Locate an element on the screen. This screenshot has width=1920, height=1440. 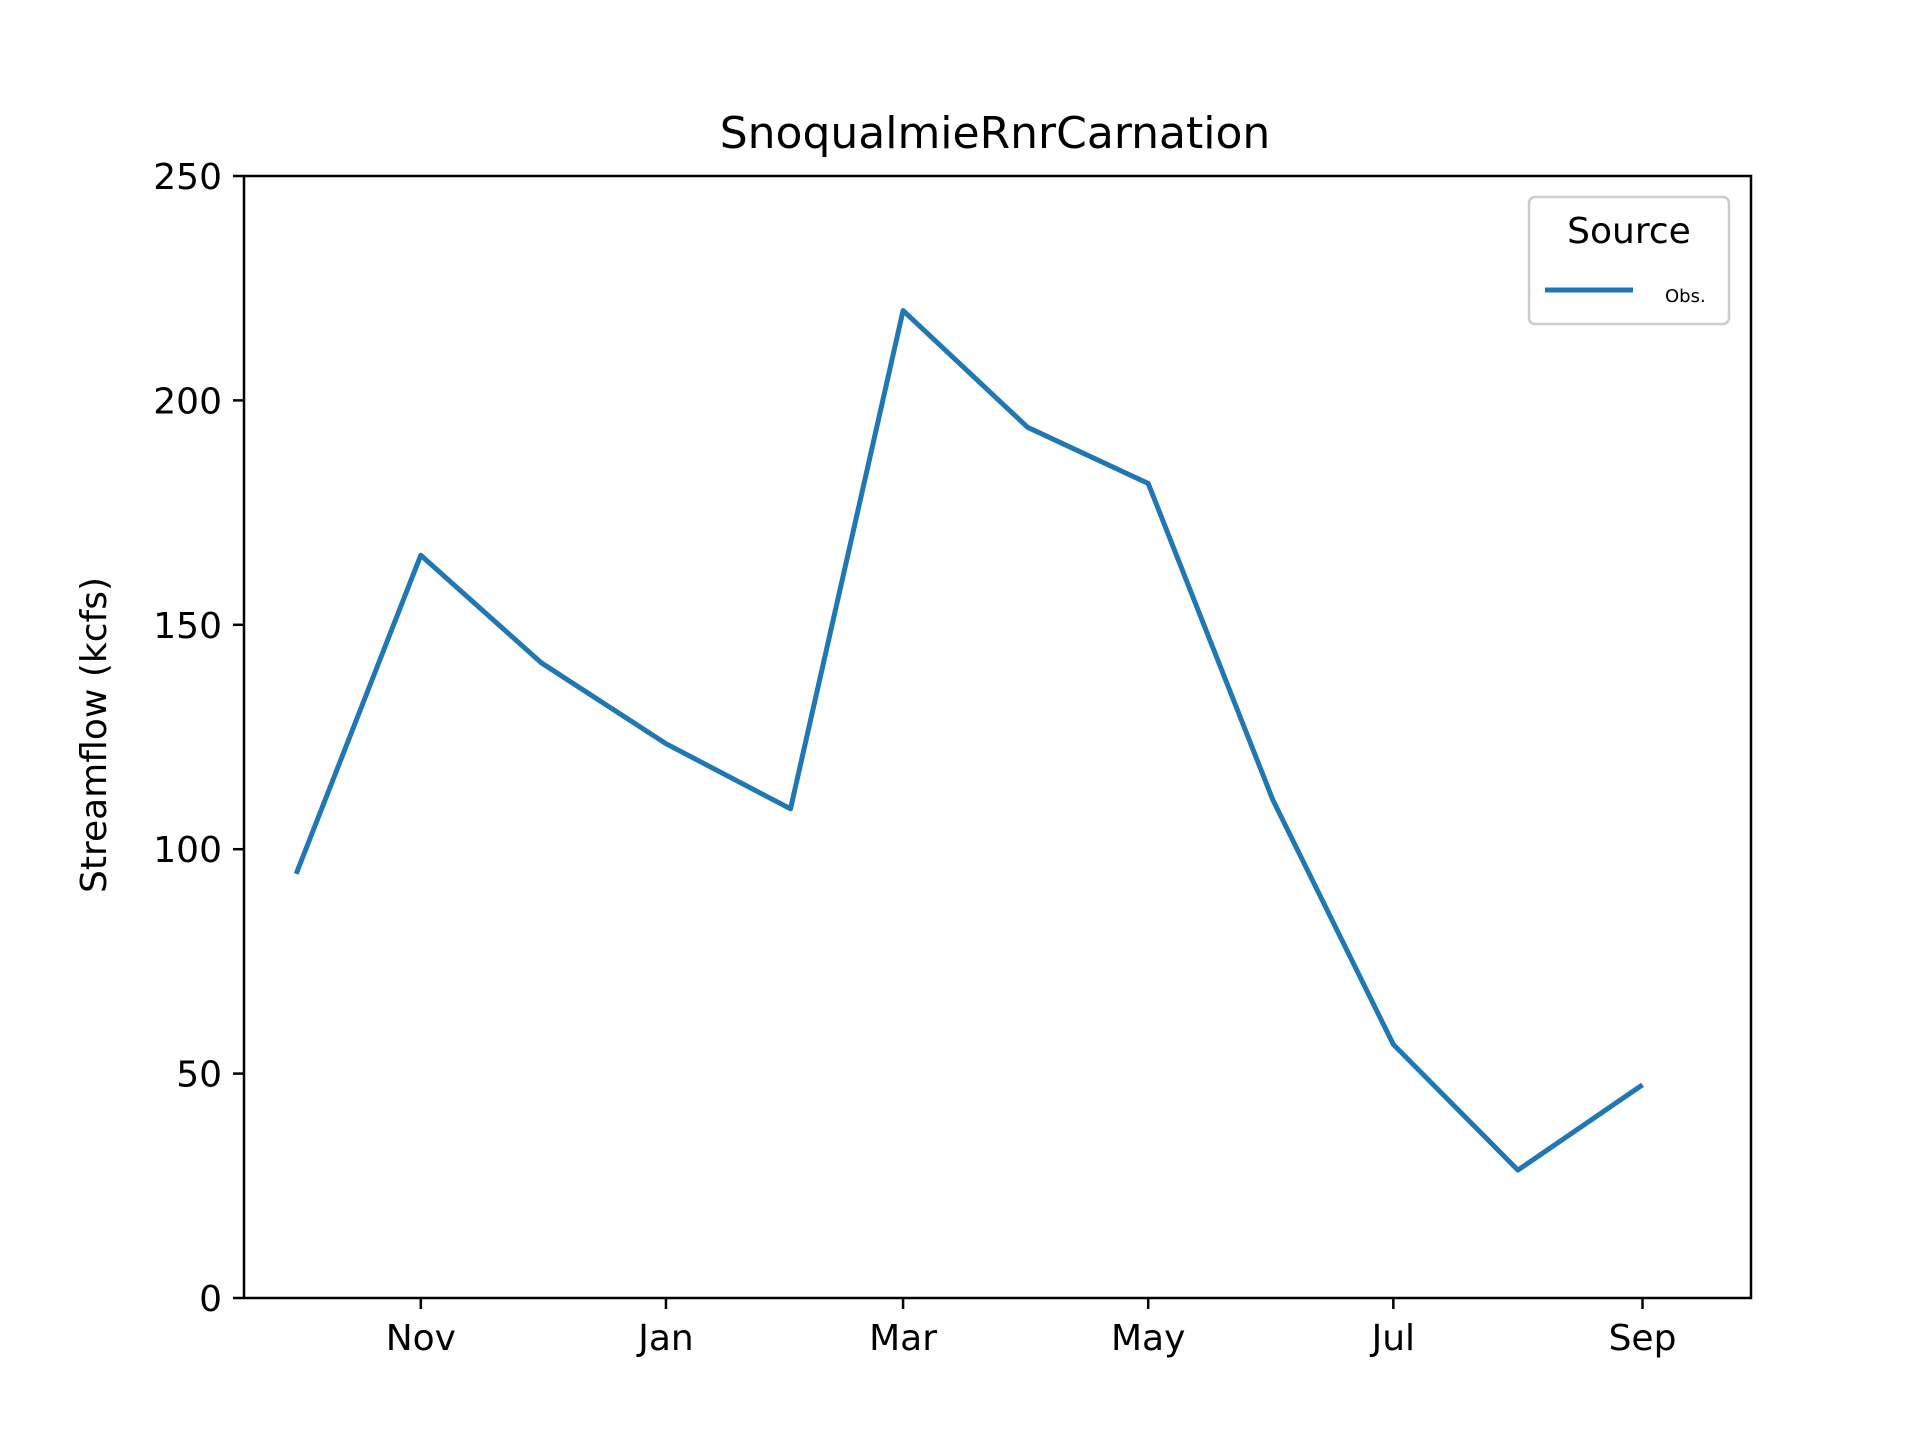
legend-title: Source is located at coordinates (1629, 231).